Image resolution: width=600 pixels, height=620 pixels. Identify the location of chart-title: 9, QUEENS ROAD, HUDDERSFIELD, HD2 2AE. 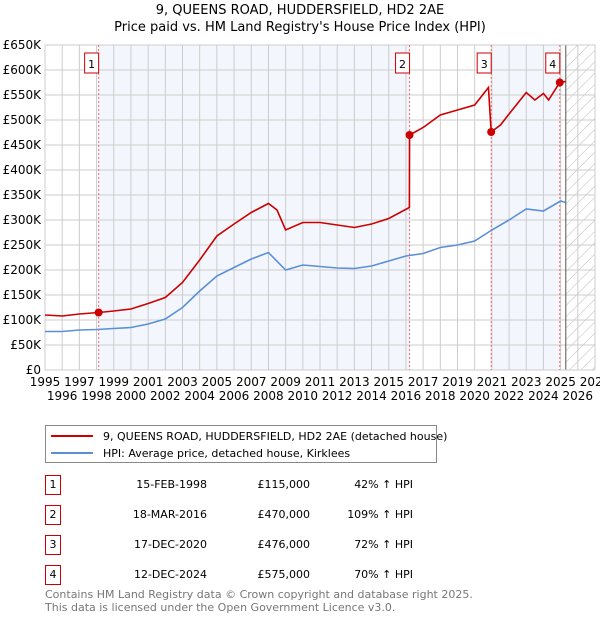
(300, 10).